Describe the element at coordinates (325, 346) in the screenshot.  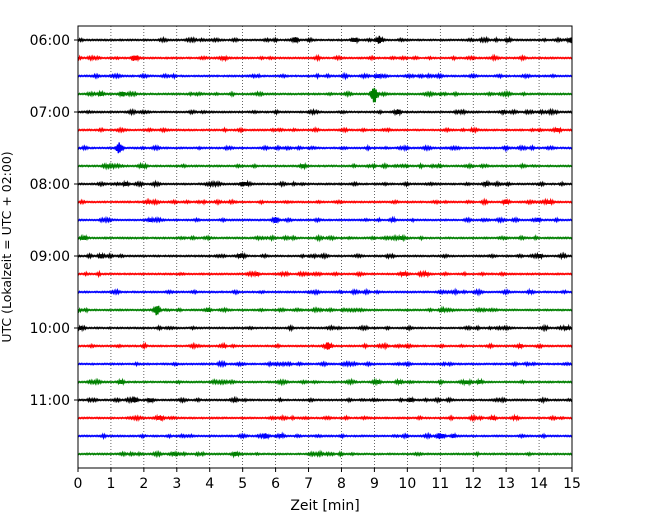
I see `trace-10:15` at that location.